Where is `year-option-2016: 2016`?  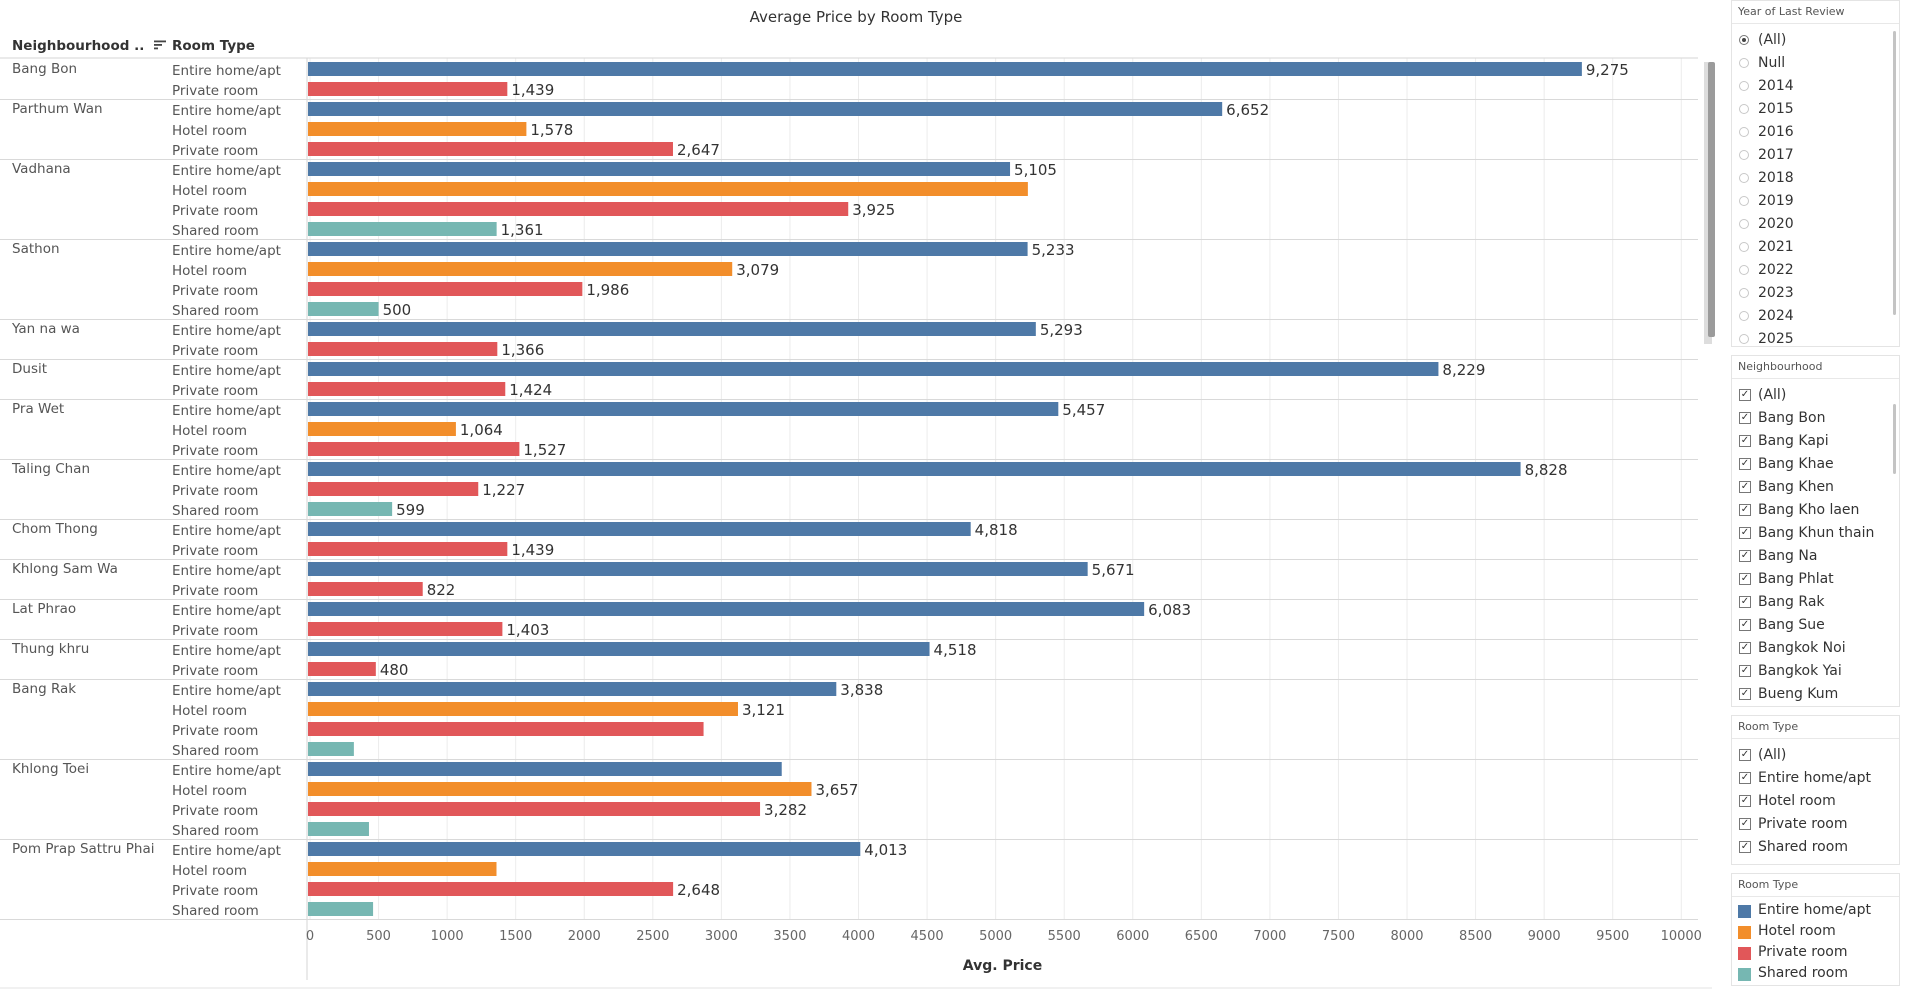 year-option-2016: 2016 is located at coordinates (1815, 133).